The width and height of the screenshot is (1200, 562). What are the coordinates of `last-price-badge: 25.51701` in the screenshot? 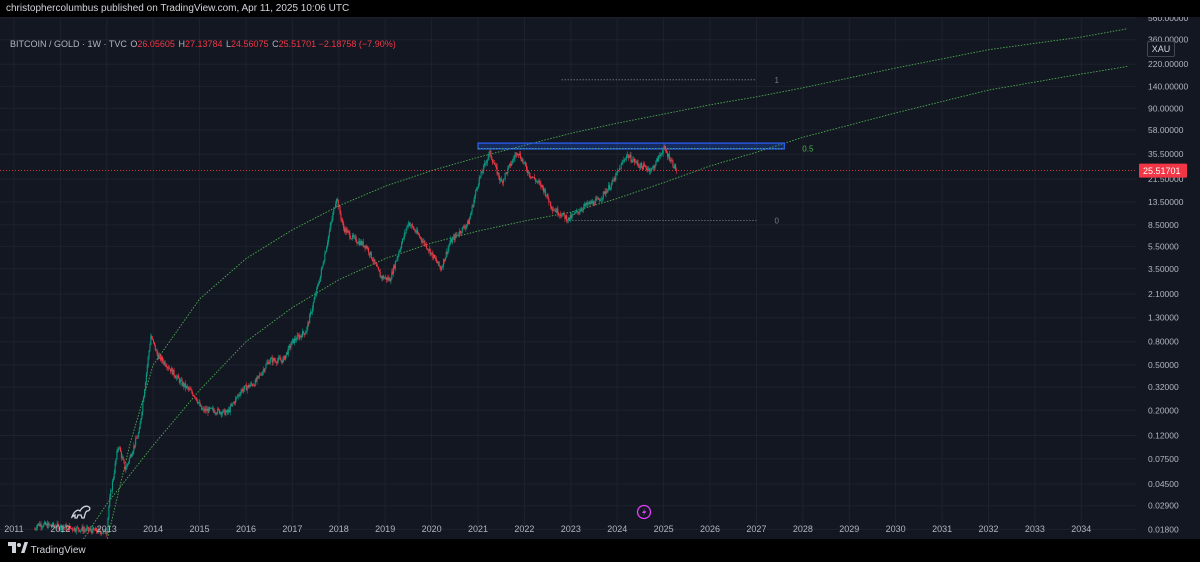 It's located at (1163, 170).